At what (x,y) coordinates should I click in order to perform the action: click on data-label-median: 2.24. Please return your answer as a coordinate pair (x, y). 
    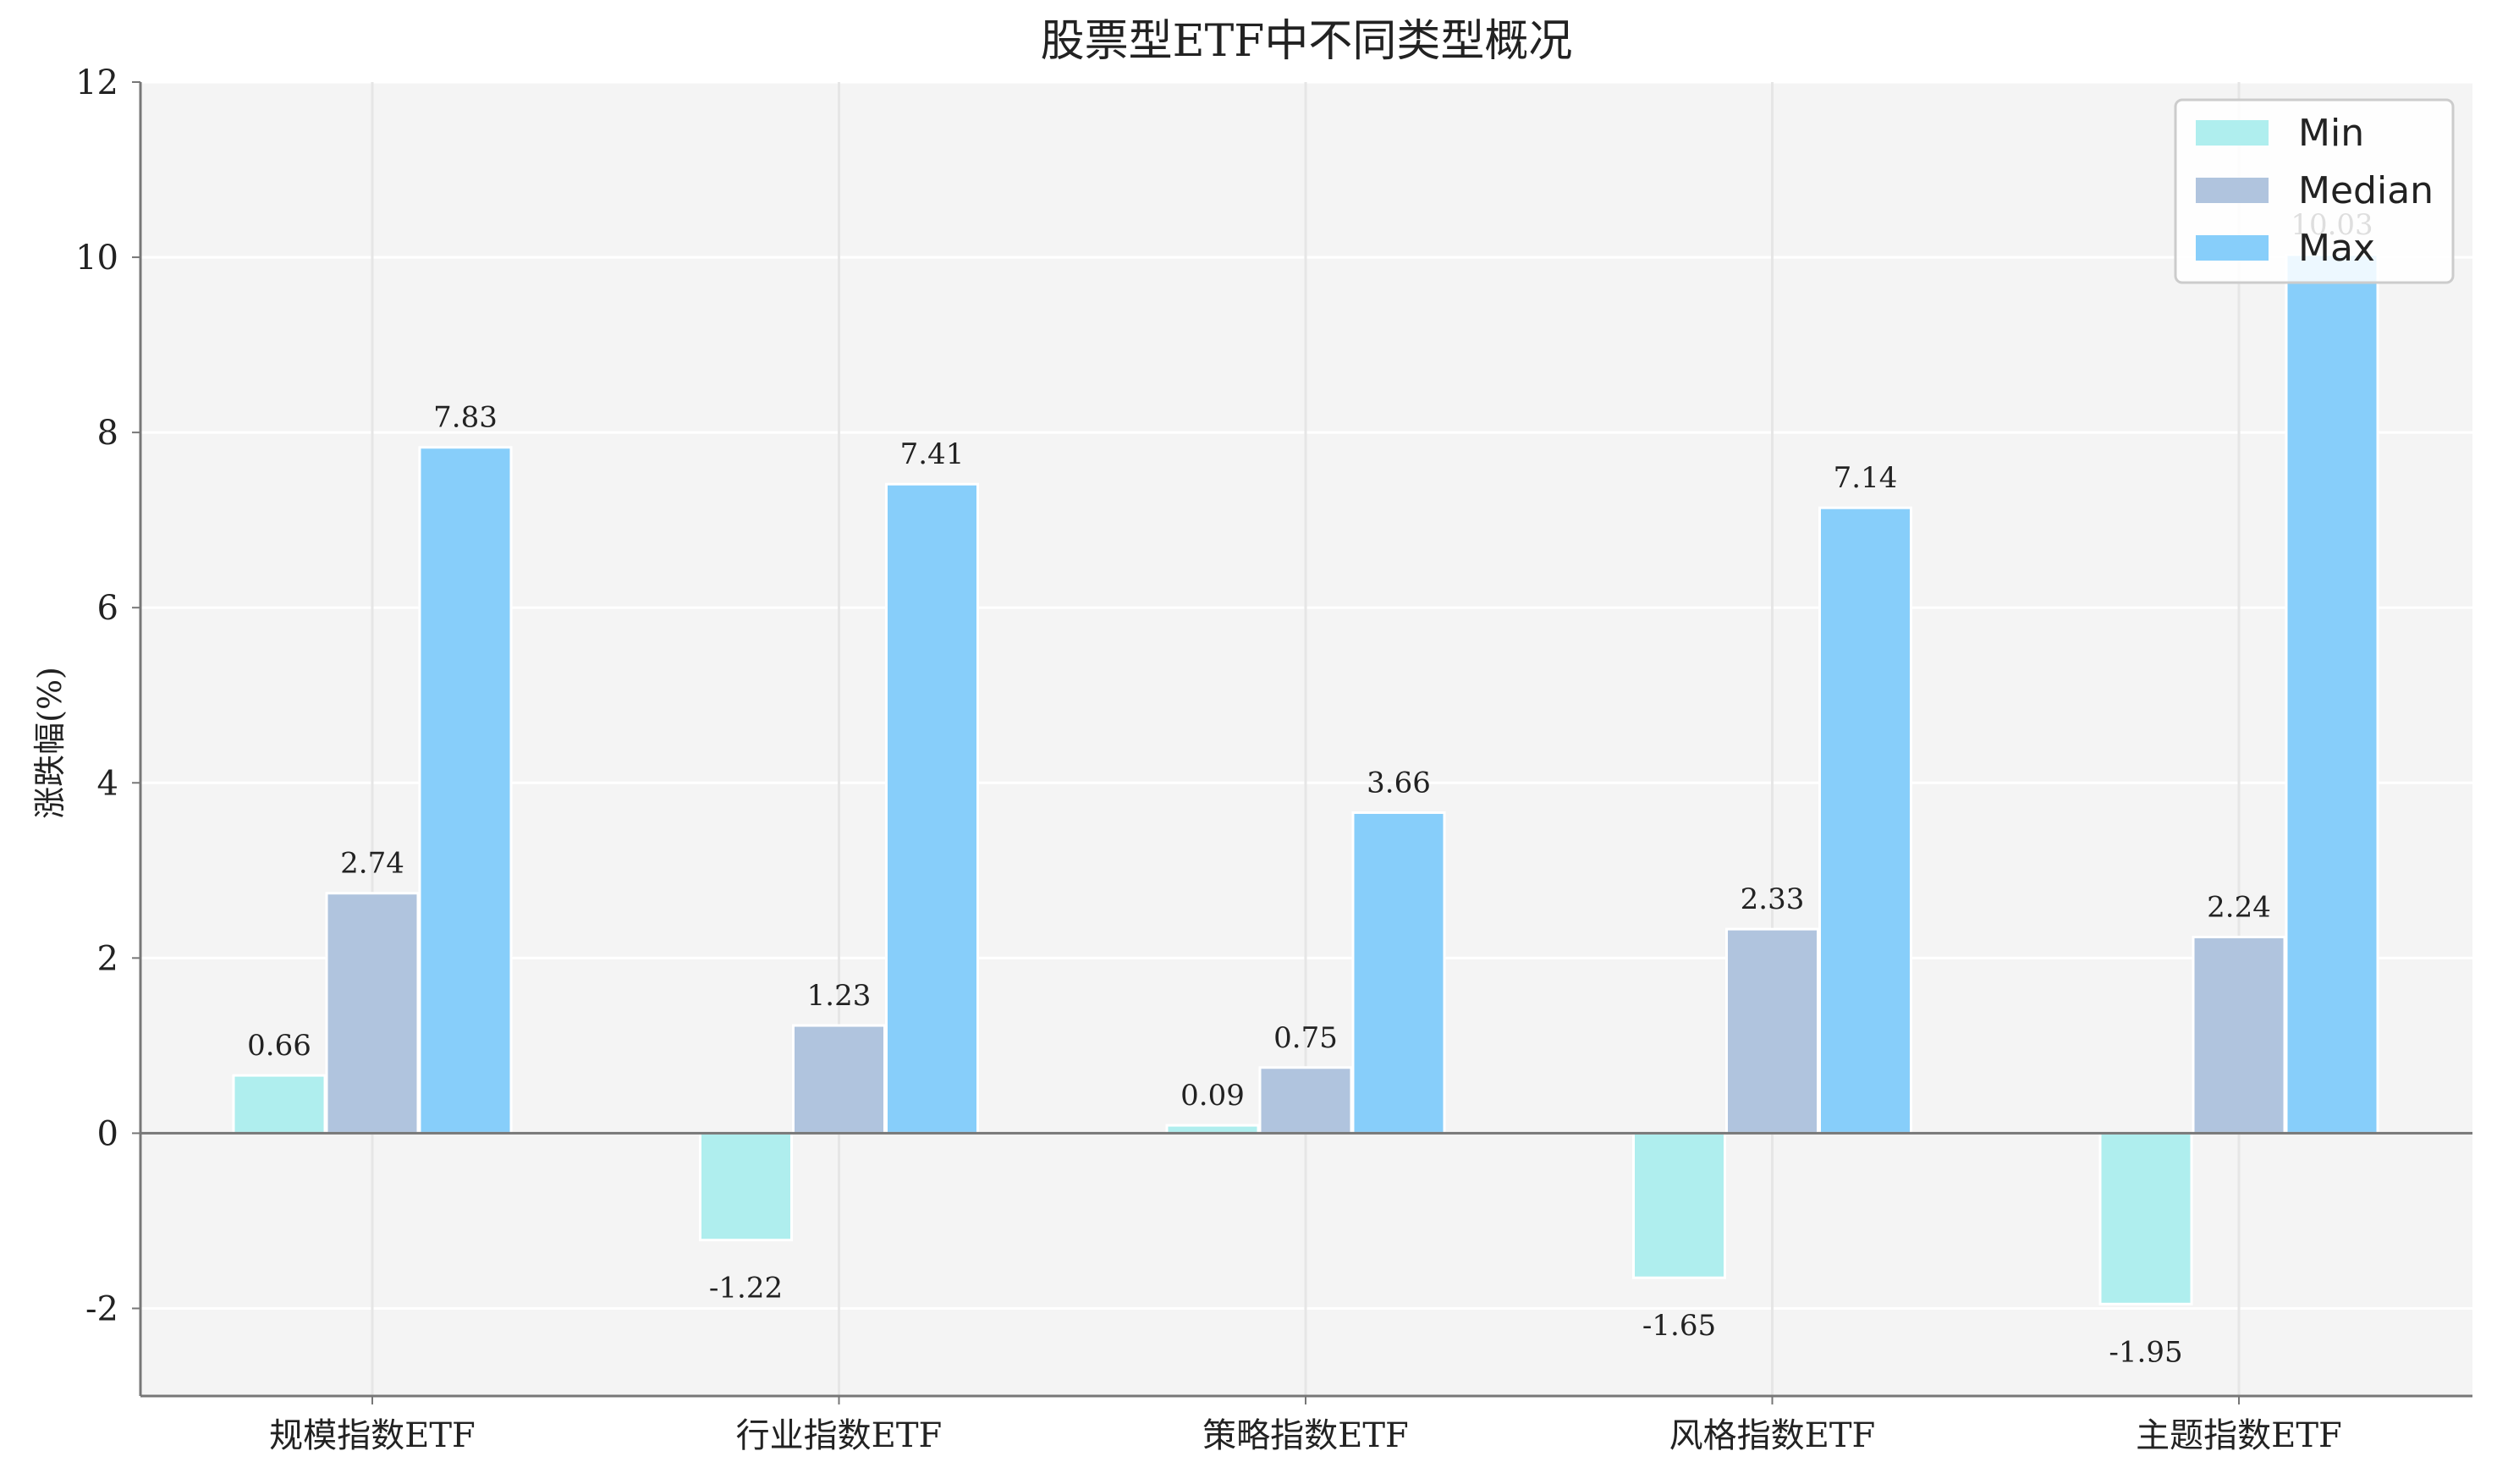
    Looking at the image, I should click on (2239, 907).